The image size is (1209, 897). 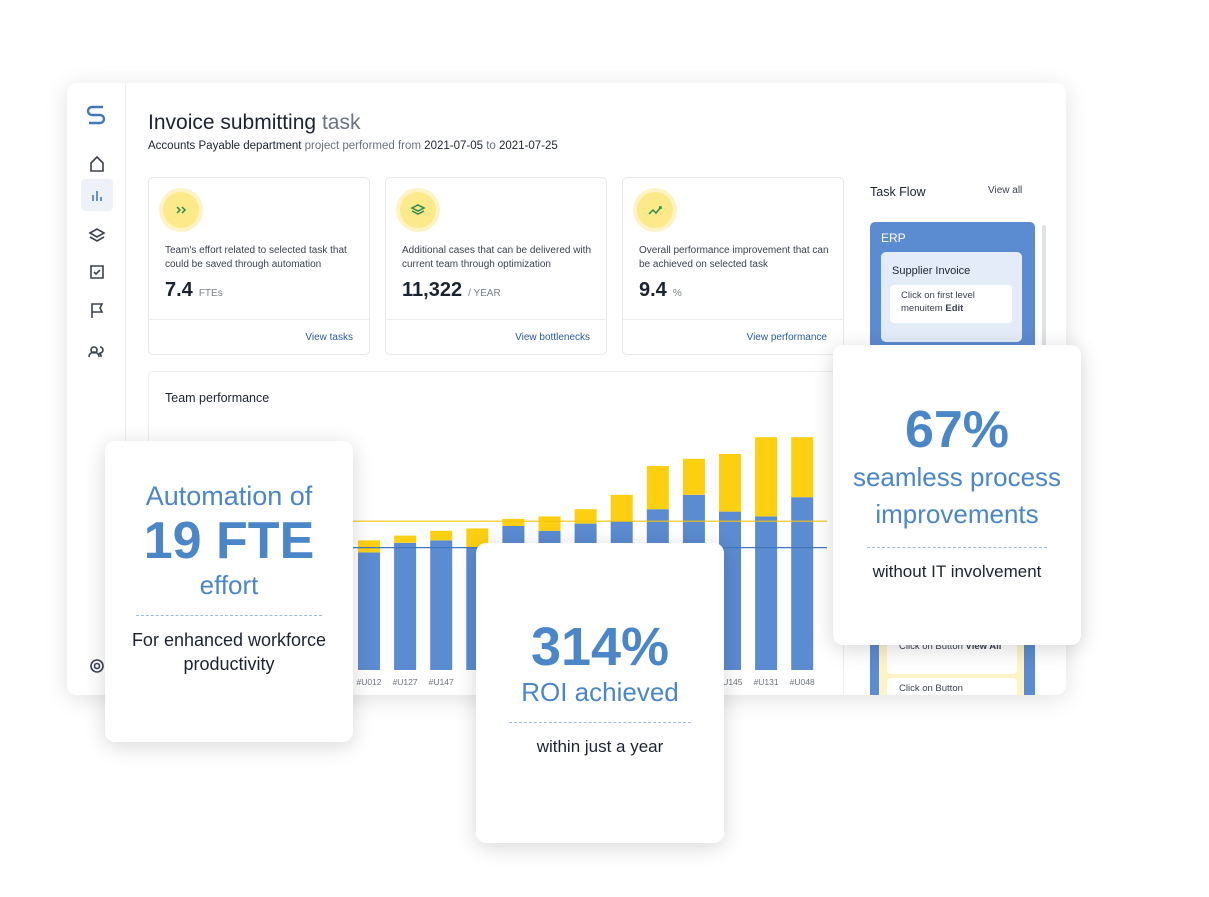 I want to click on layers-icon, so click(x=97, y=235).